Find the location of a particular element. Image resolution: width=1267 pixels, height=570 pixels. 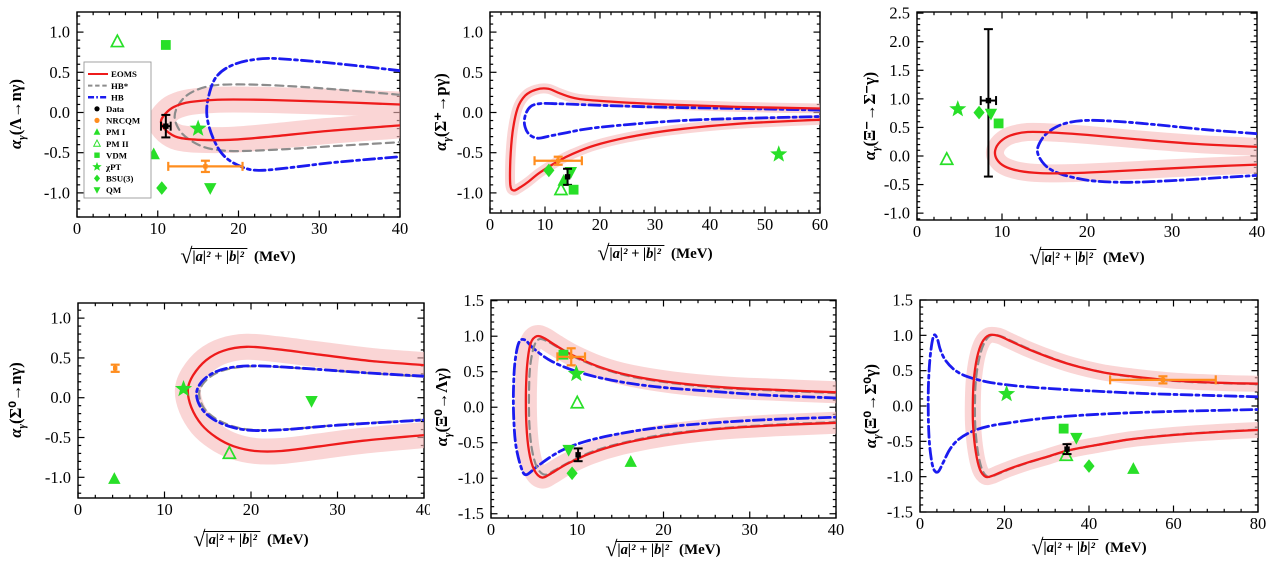

decay-expression: (Λ→nγ) is located at coordinates (15, 107).